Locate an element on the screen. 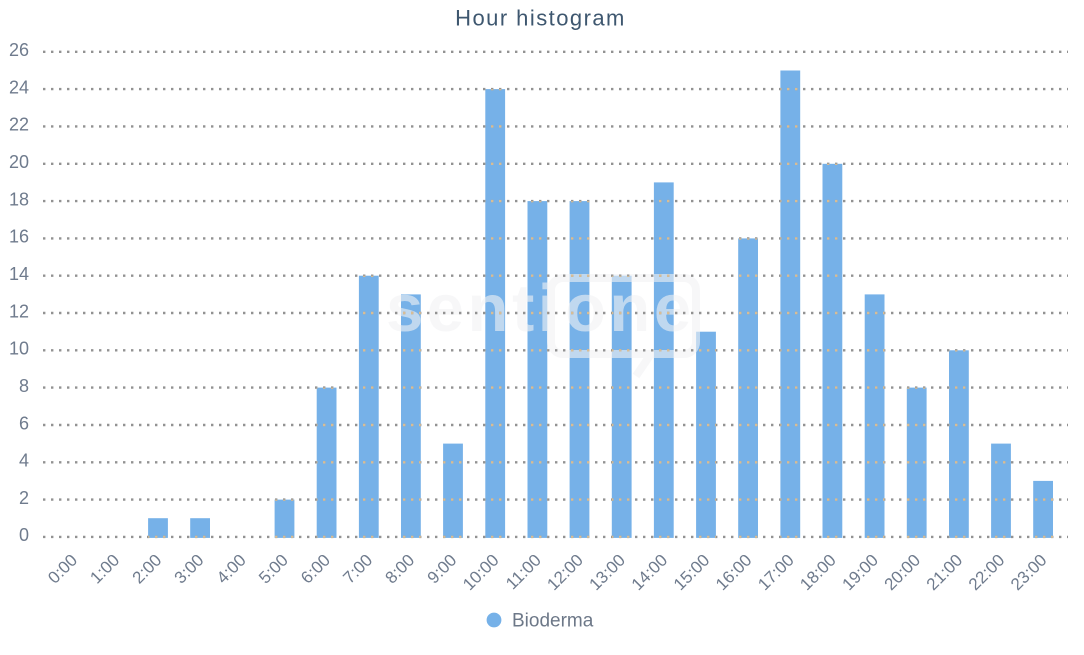 The height and width of the screenshot is (655, 1084). svg-text: 8 is located at coordinates (24, 386).